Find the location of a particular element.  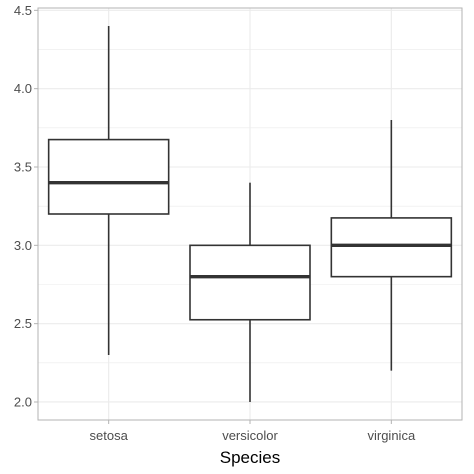

x-tick-label: virginica is located at coordinates (391, 435).